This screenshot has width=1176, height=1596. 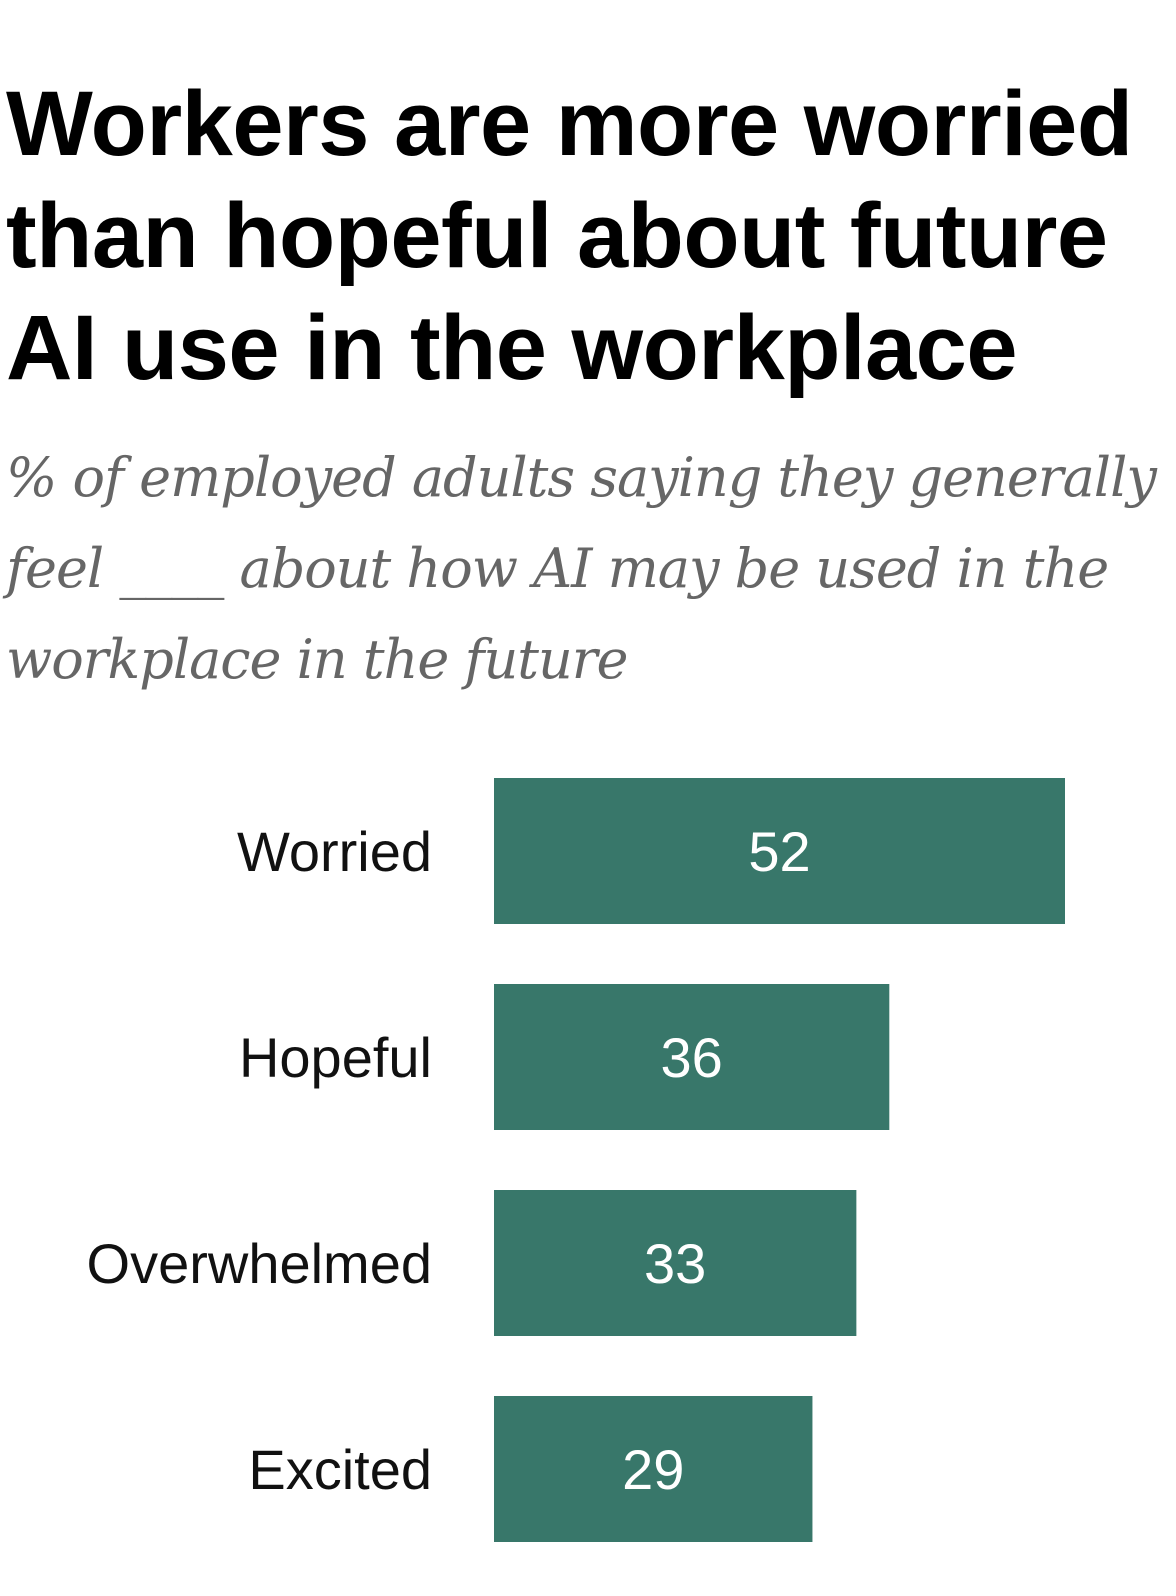 What do you see at coordinates (334, 851) in the screenshot?
I see `category-label: Worried` at bounding box center [334, 851].